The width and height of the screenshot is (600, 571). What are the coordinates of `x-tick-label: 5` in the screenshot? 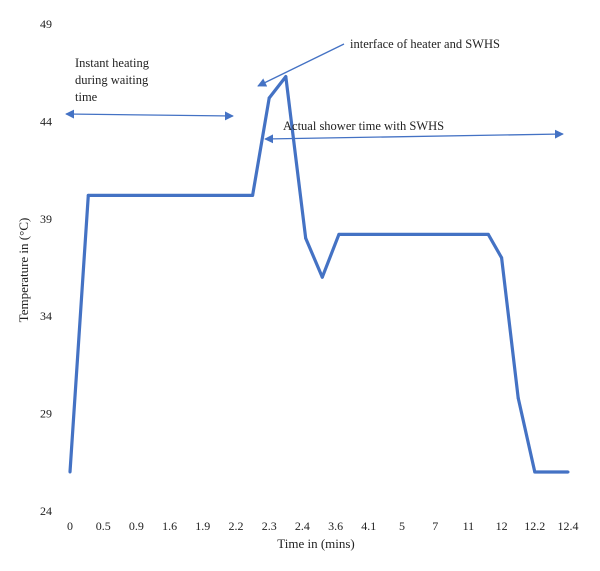 It's located at (402, 526).